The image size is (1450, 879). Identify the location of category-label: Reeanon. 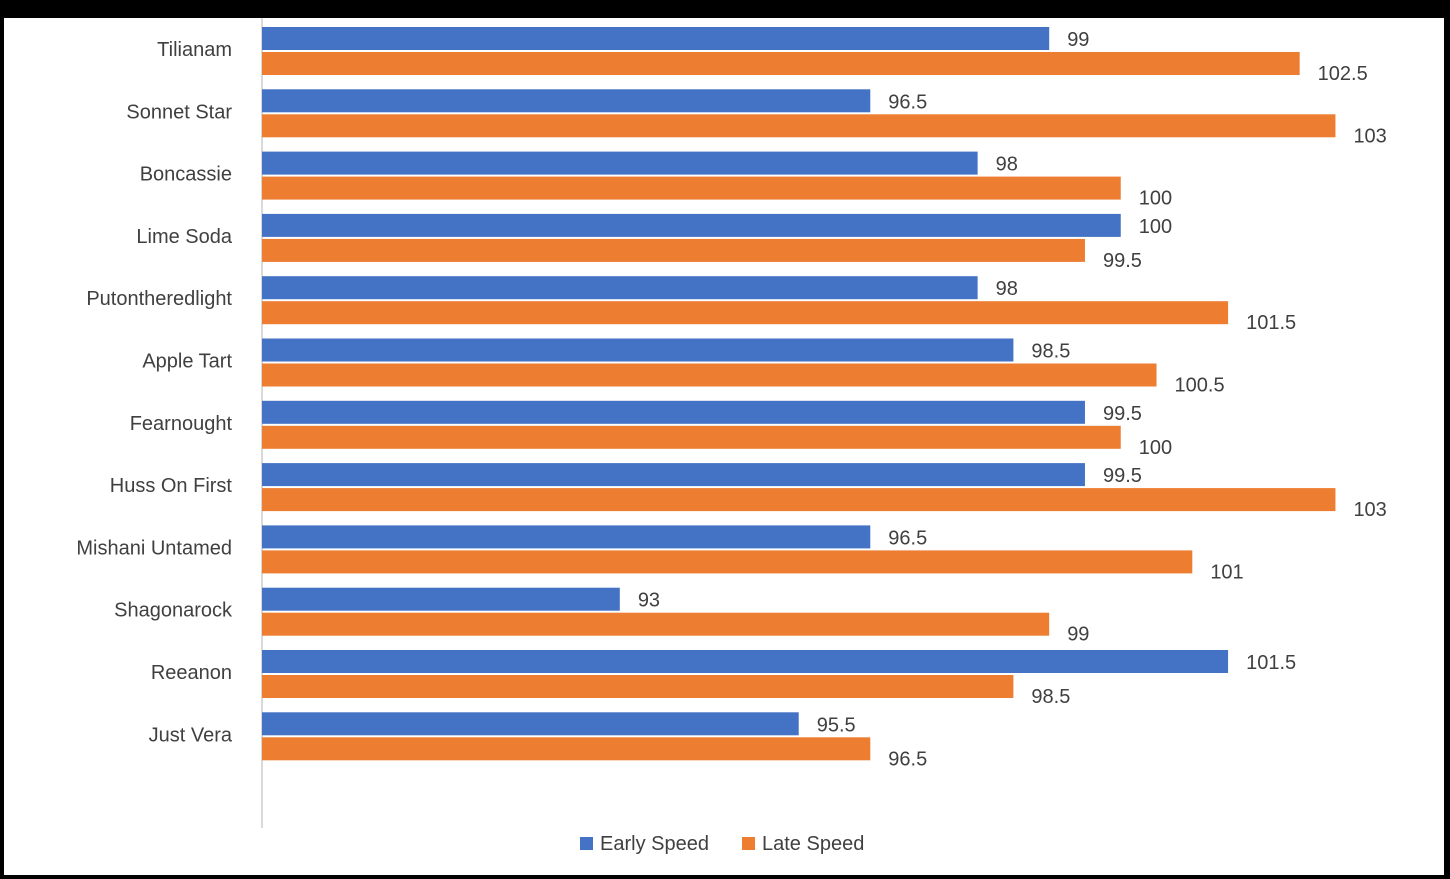
(191, 673).